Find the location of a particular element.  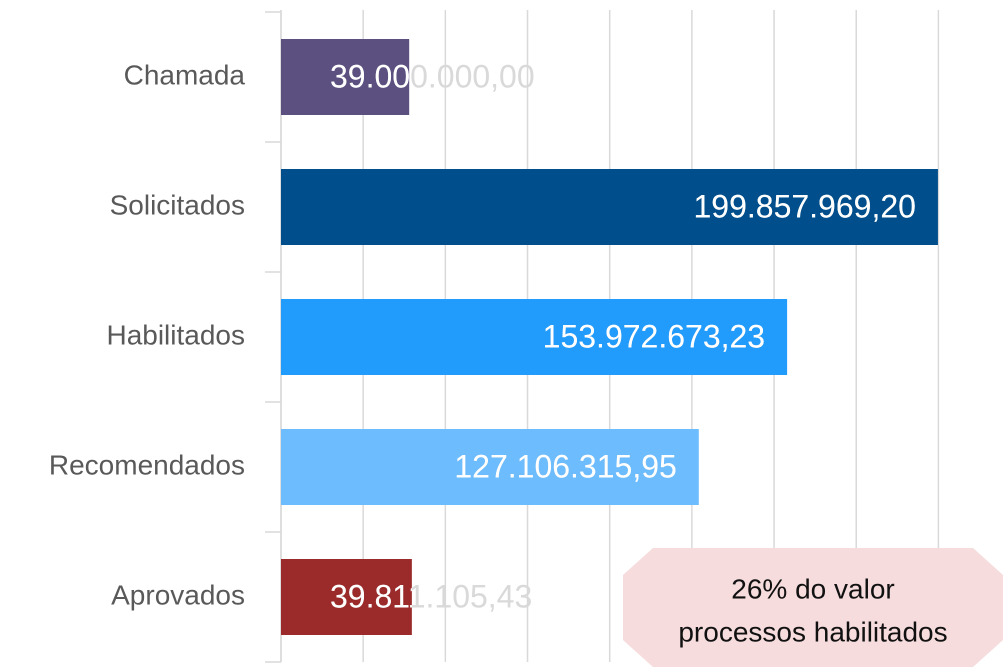

category-label: Habilitados is located at coordinates (175, 334).